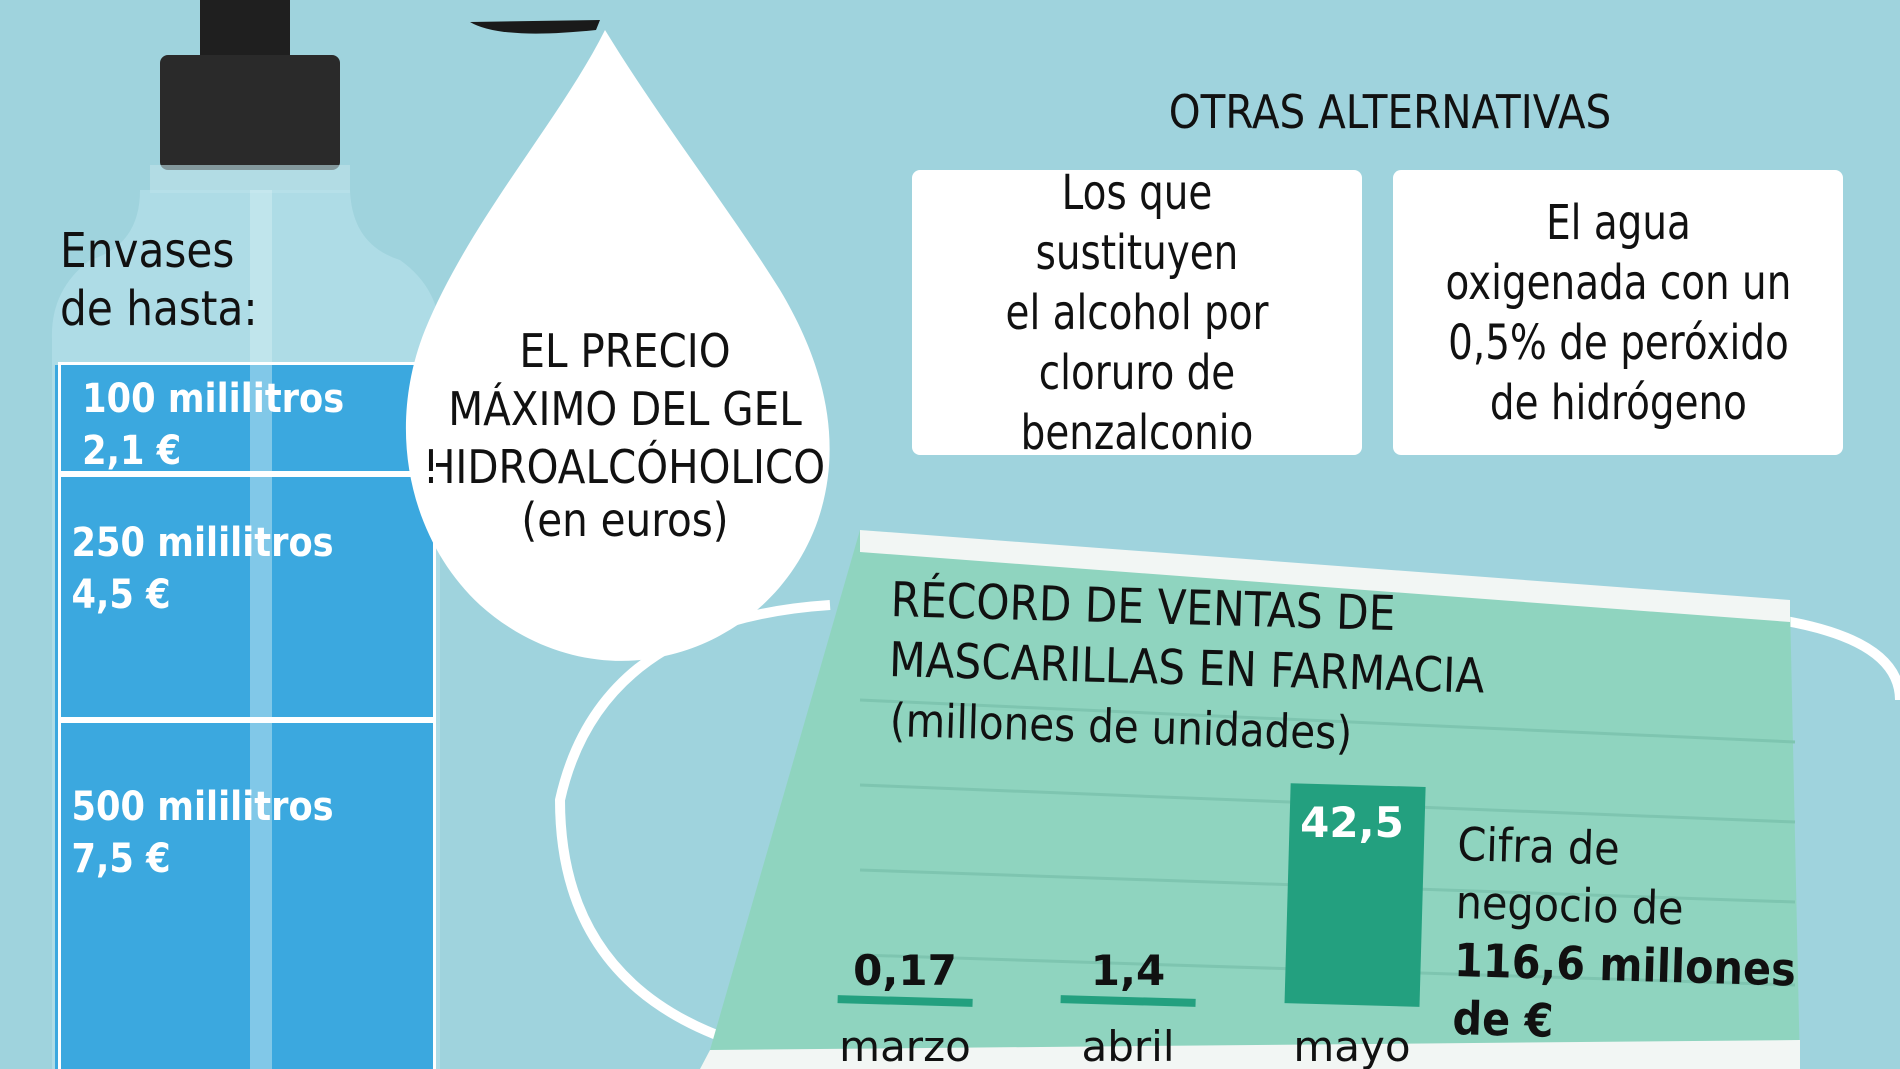 Image resolution: width=1900 pixels, height=1069 pixels. Describe the element at coordinates (147, 251) in the screenshot. I see `container-label-line: Envases` at that location.